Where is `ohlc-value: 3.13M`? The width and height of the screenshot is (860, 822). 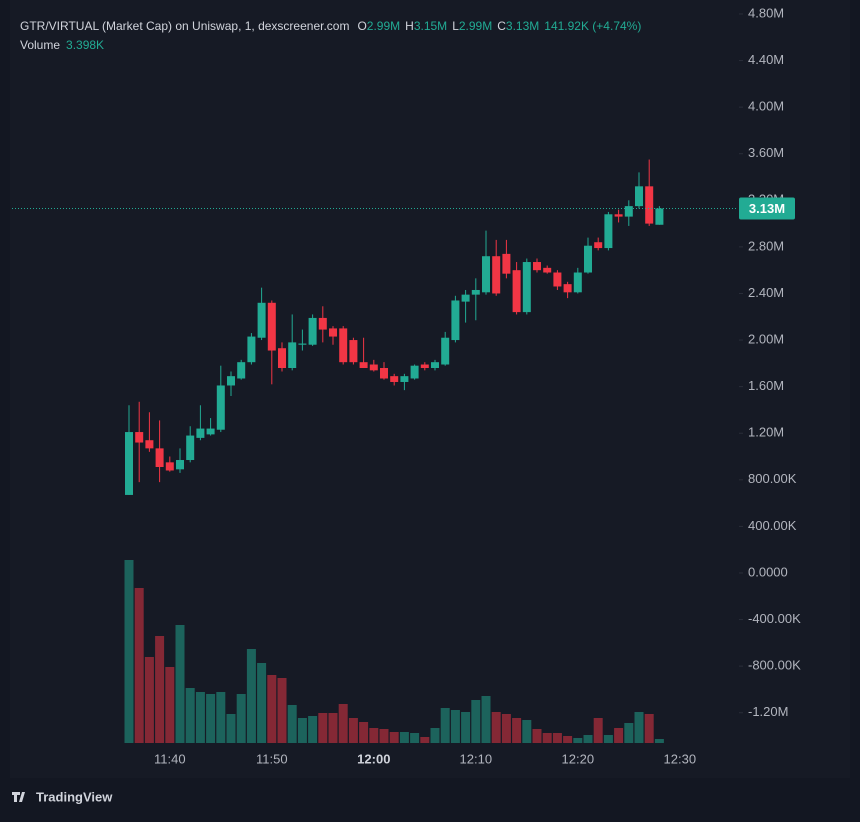
ohlc-value: 3.13M is located at coordinates (522, 26).